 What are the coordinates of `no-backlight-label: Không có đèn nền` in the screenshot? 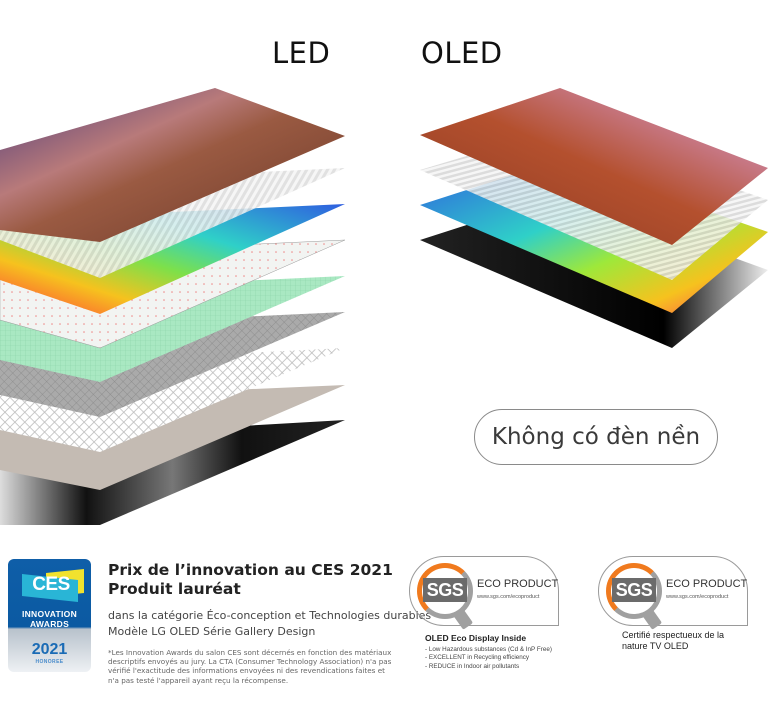 It's located at (596, 437).